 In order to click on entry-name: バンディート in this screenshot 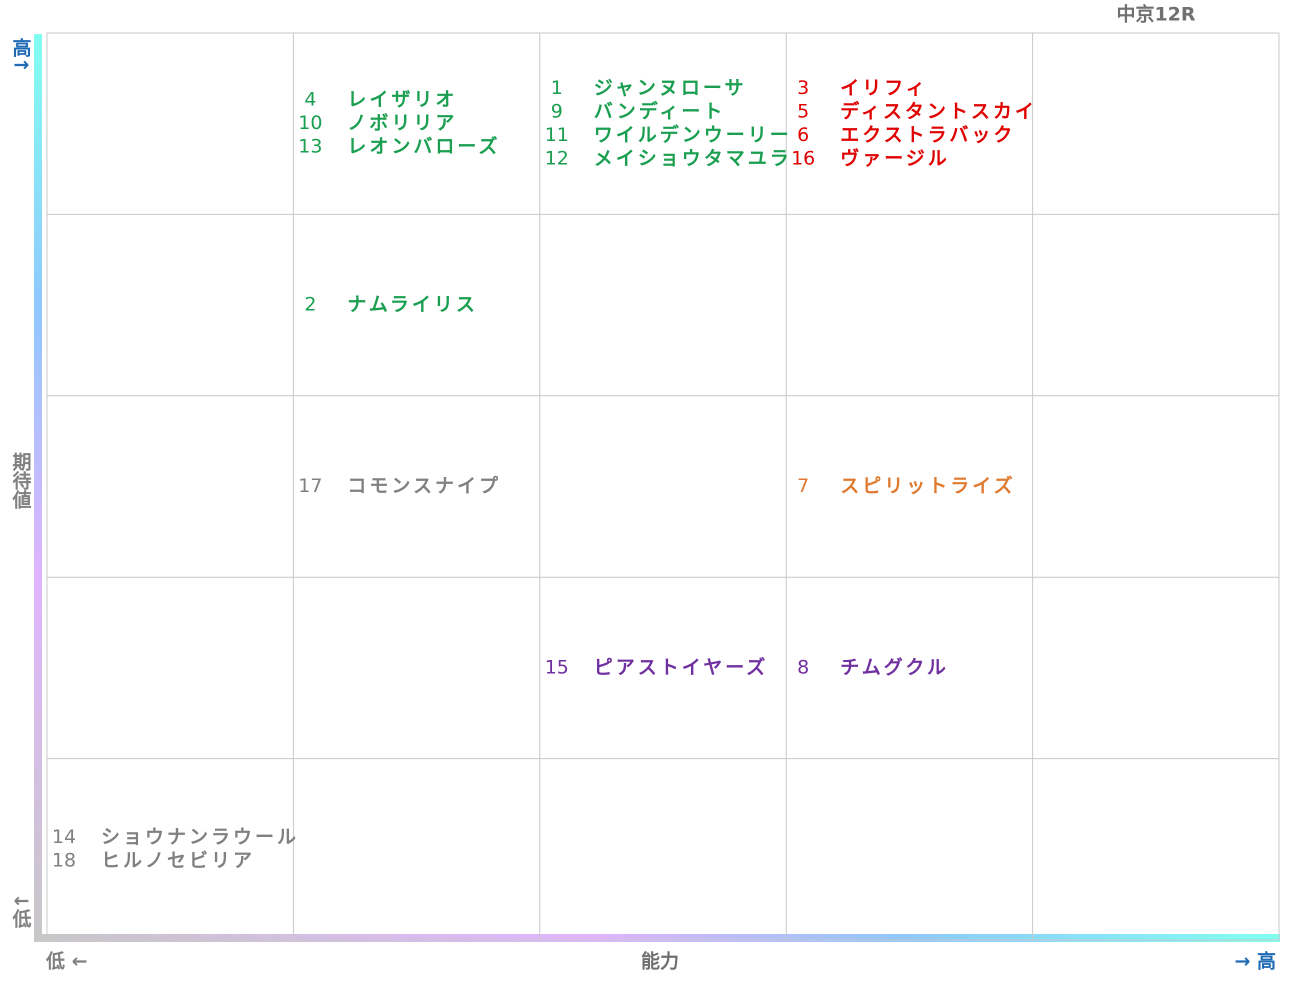, I will do `click(660, 110)`.